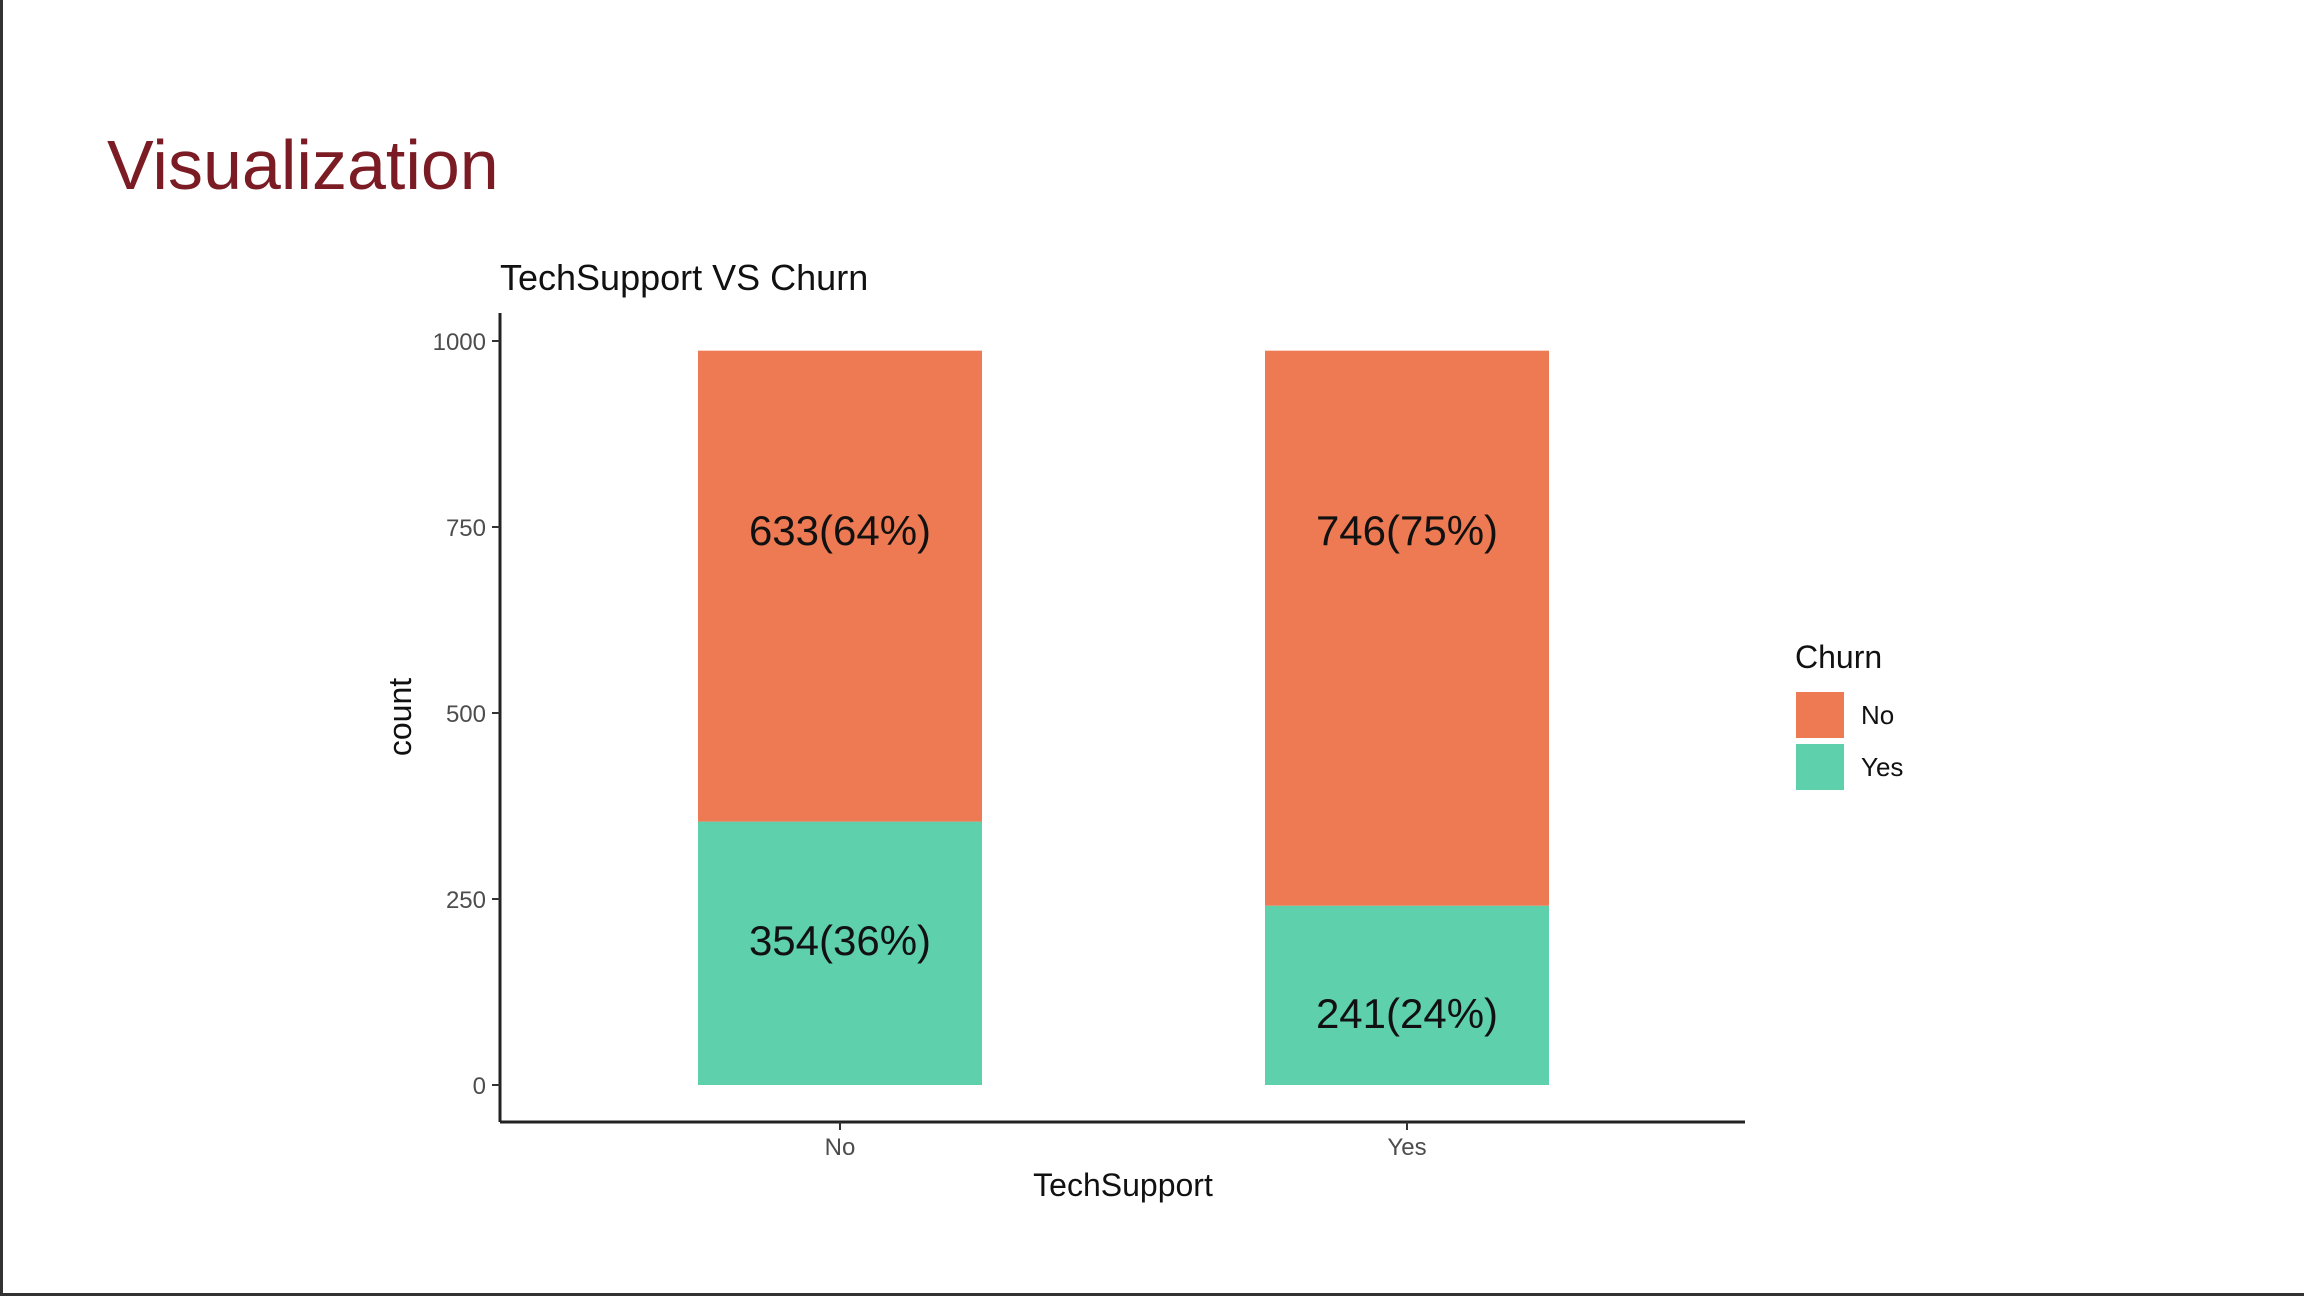 The image size is (2304, 1296). Describe the element at coordinates (1406, 1147) in the screenshot. I see `x-tick-label: Yes` at that location.